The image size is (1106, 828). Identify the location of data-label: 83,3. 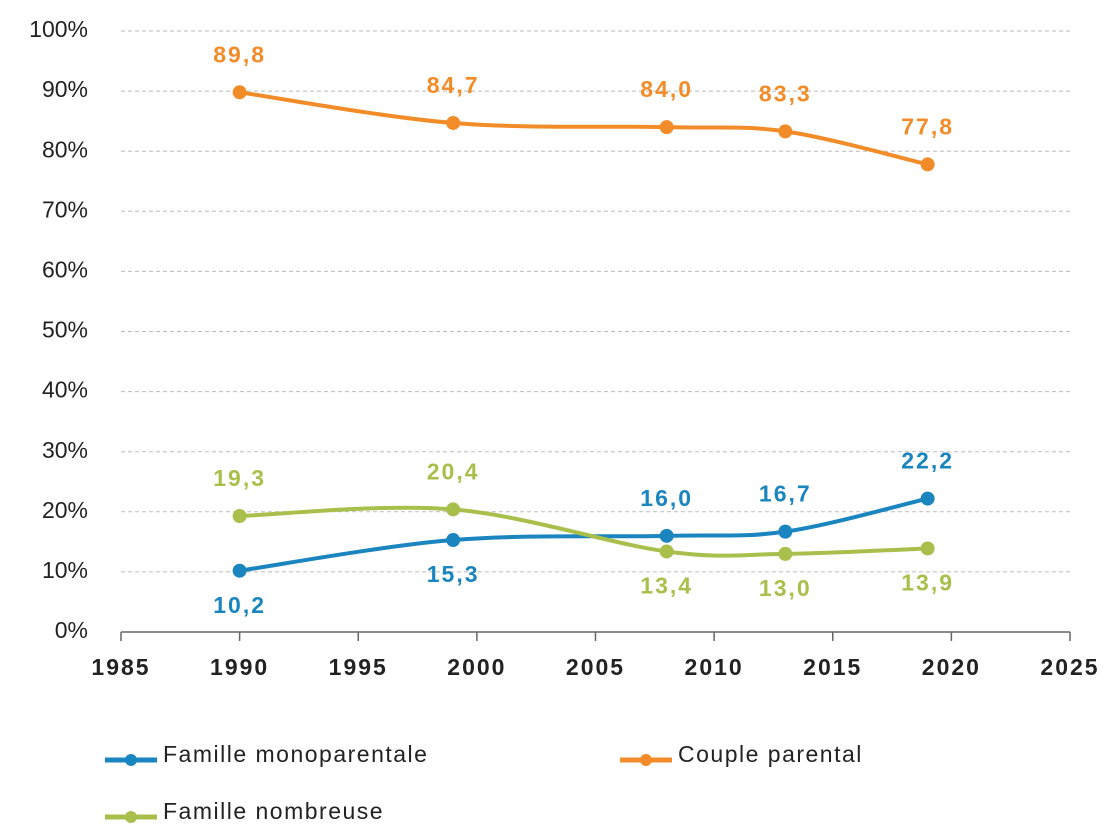
(785, 93).